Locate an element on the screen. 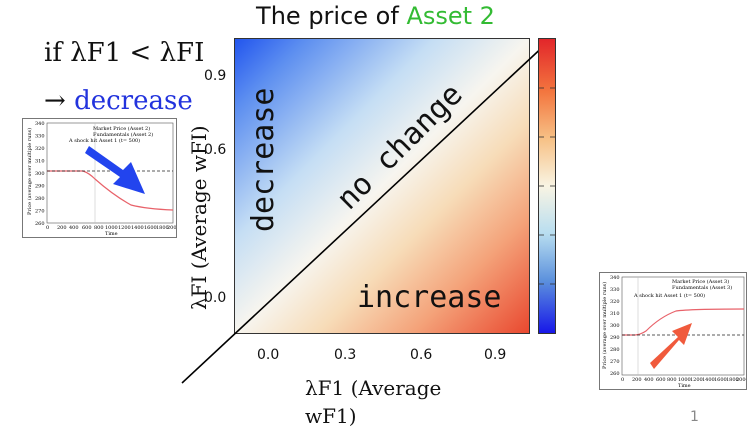 This screenshot has width=751, height=445. mini-right-plot-frame is located at coordinates (683, 326).